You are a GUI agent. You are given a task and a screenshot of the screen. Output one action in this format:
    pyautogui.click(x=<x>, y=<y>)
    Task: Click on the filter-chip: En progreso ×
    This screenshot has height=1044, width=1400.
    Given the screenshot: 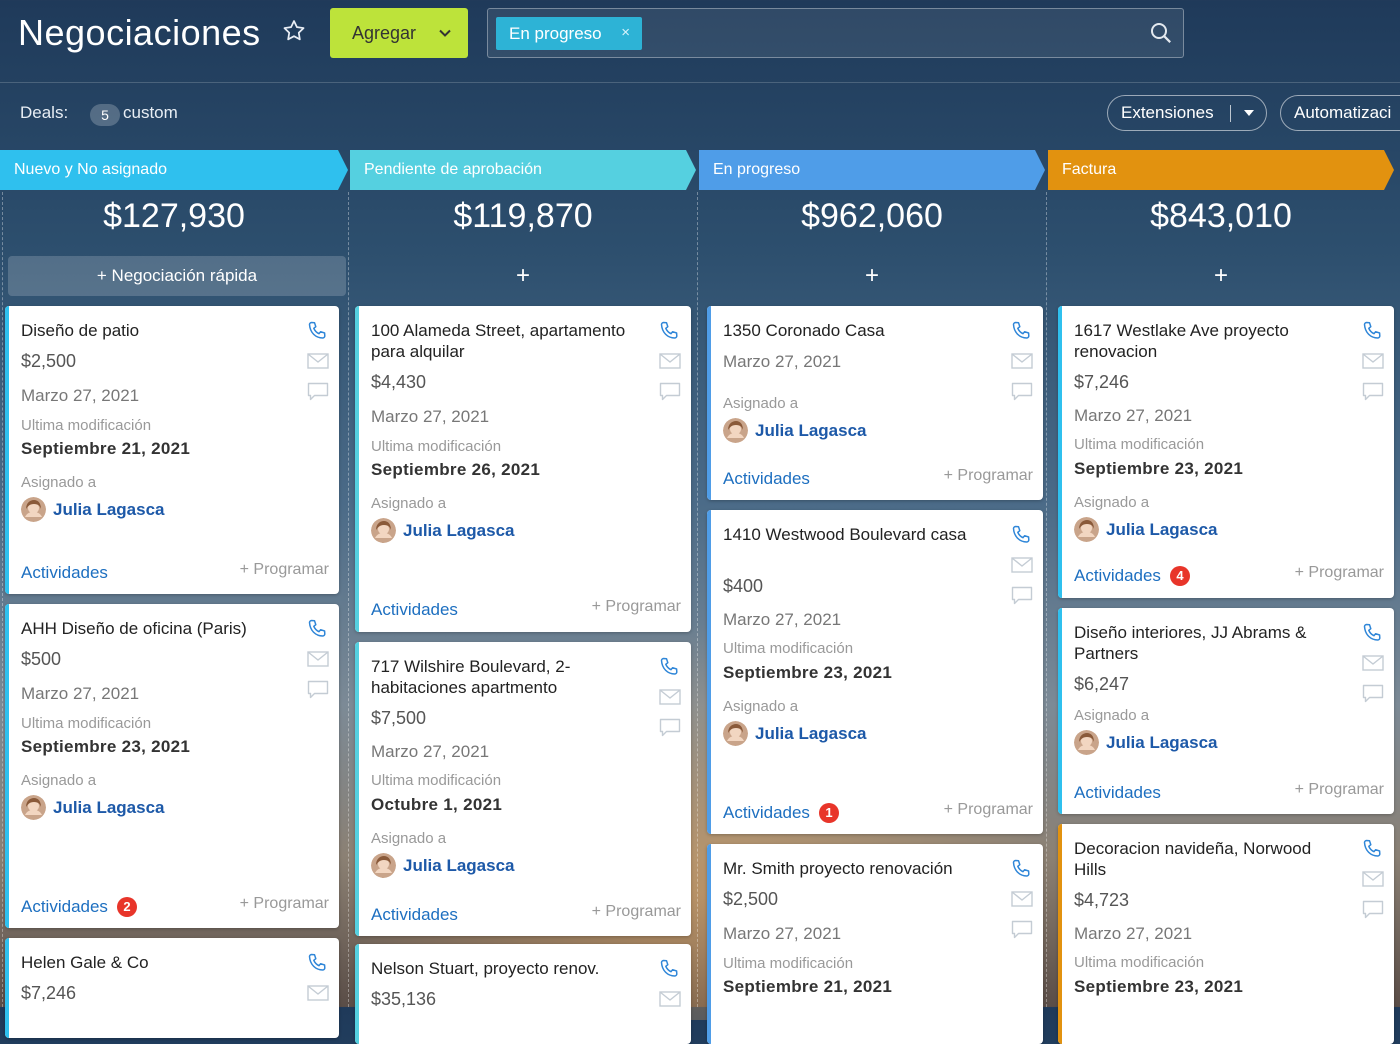 What is the action you would take?
    pyautogui.click(x=569, y=33)
    